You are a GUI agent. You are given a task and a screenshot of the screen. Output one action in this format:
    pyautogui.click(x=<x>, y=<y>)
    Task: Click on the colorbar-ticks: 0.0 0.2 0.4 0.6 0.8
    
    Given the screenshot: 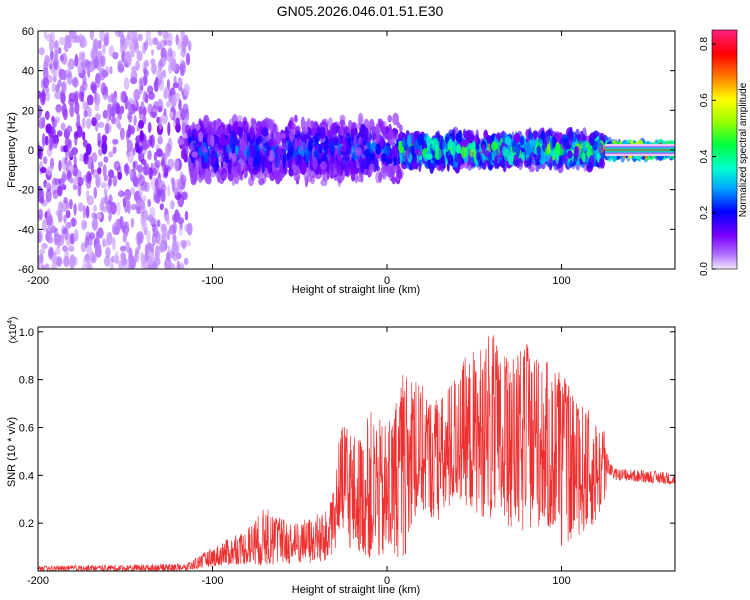 What is the action you would take?
    pyautogui.click(x=707, y=156)
    